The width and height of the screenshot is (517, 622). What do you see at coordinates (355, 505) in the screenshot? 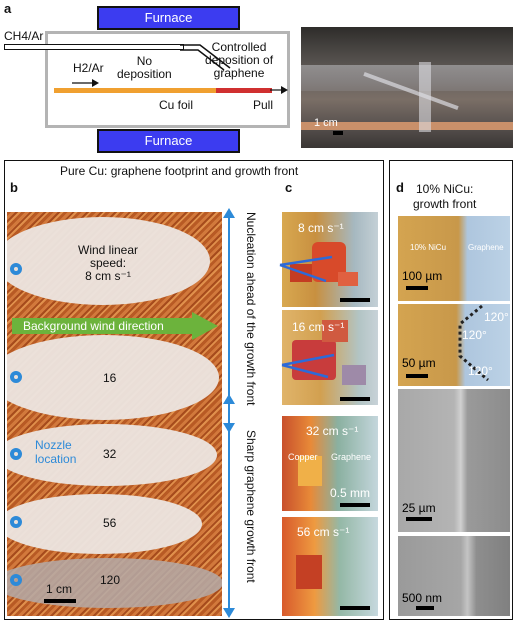
I see `micrograph-32-scale-bar` at bounding box center [355, 505].